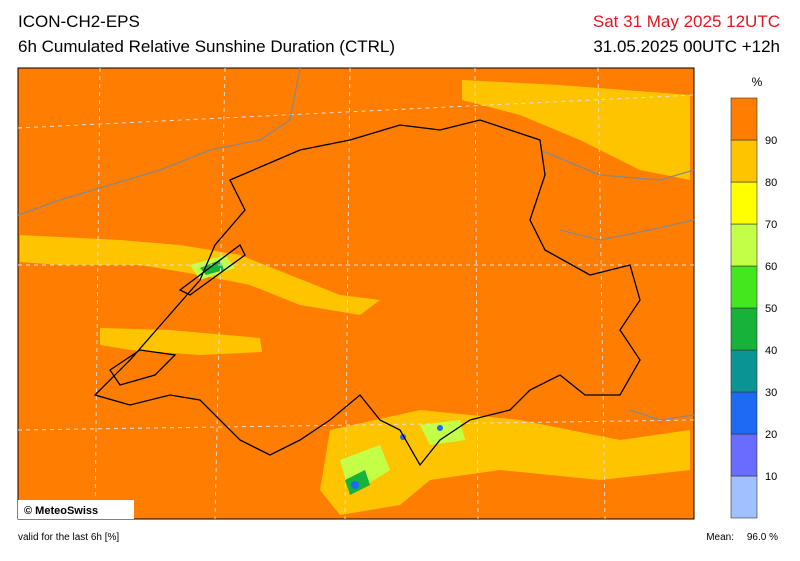 The width and height of the screenshot is (800, 561). What do you see at coordinates (771, 183) in the screenshot?
I see `colorbar-label: 80` at bounding box center [771, 183].